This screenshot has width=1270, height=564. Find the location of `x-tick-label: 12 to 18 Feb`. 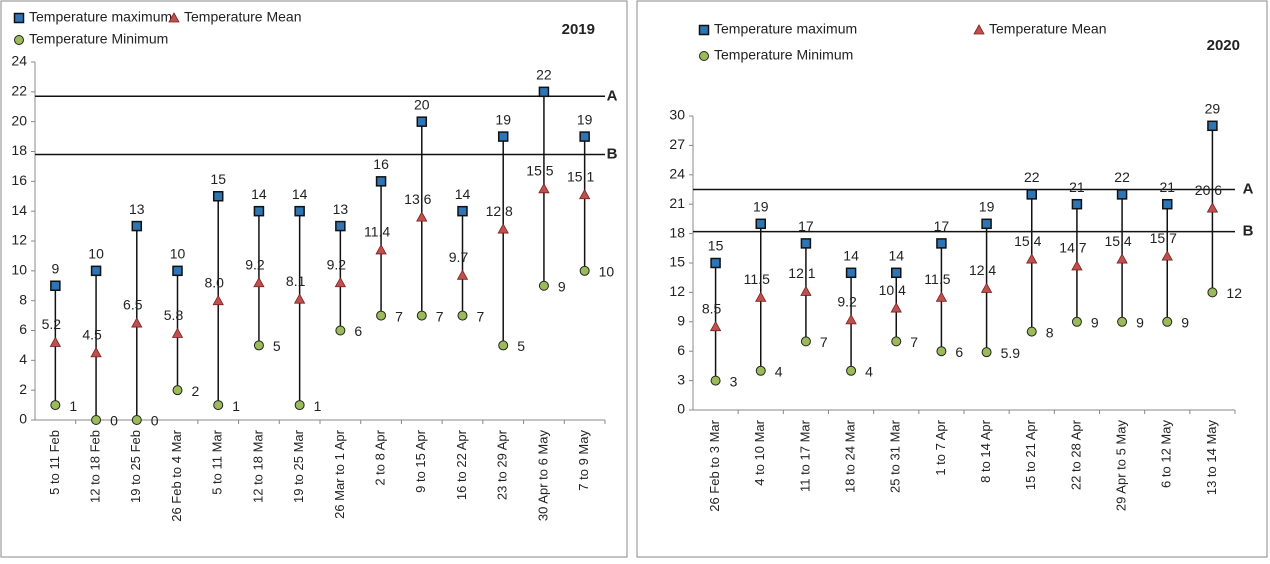

x-tick-label: 12 to 18 Feb is located at coordinates (95, 466).